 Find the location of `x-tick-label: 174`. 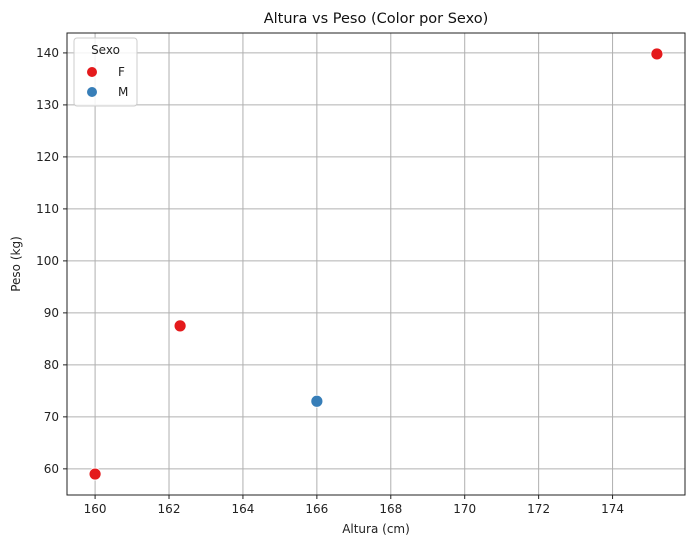

x-tick-label: 174 is located at coordinates (612, 509).